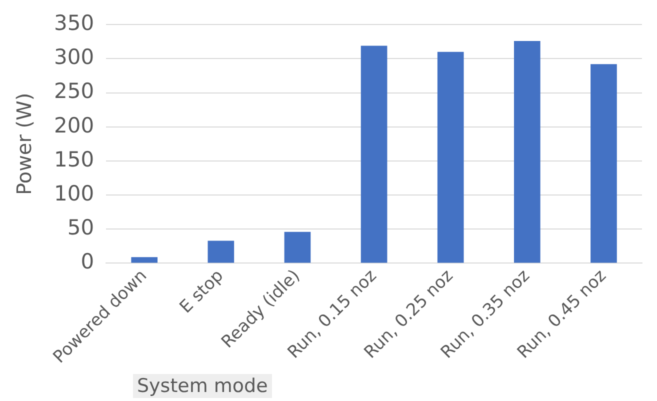  What do you see at coordinates (74, 159) in the screenshot?
I see `y-tick-label: 150` at bounding box center [74, 159].